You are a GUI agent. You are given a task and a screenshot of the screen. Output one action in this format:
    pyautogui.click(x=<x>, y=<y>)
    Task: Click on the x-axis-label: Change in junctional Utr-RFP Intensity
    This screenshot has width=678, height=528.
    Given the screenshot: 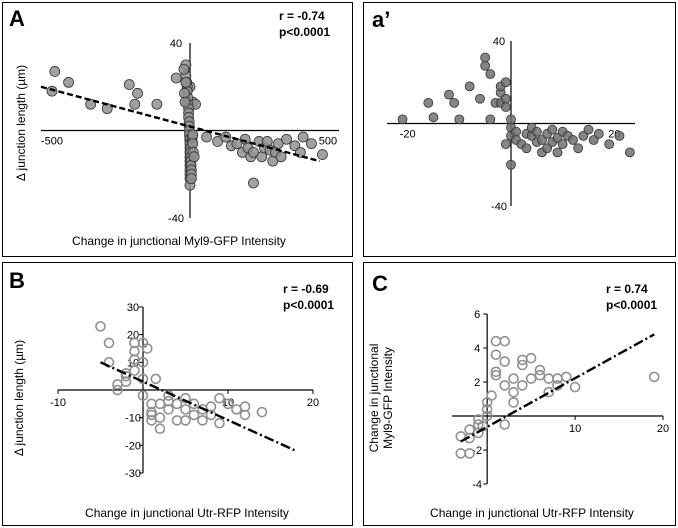 What is the action you would take?
    pyautogui.click(x=187, y=513)
    